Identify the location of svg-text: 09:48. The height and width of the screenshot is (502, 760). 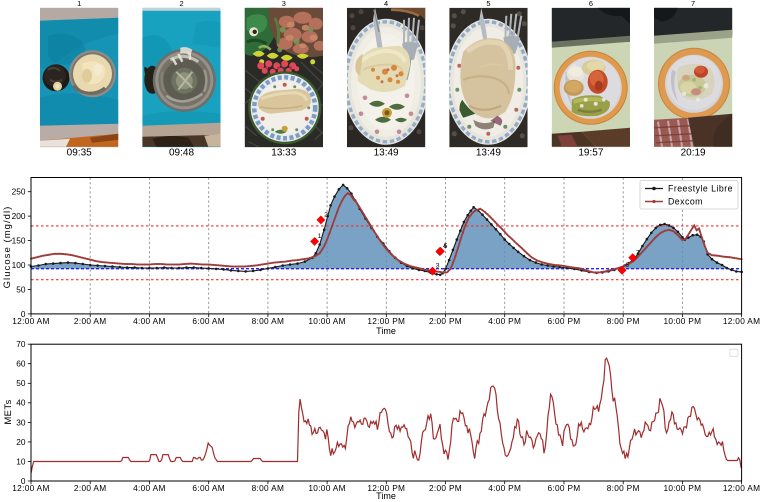
(181, 153).